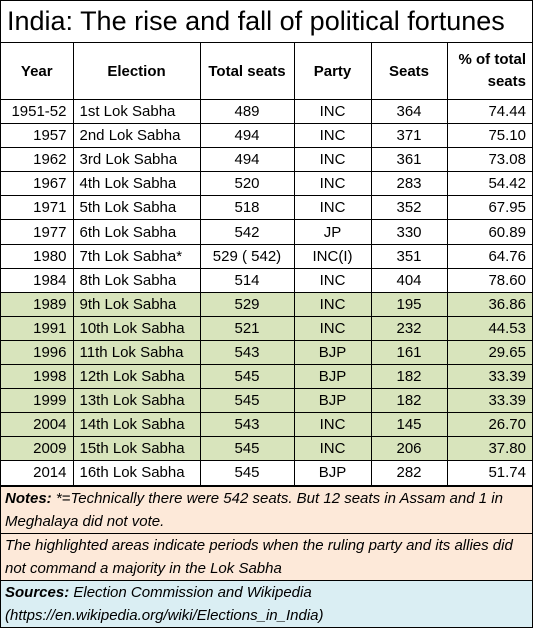  I want to click on table-row: 1957 2nd Lok Sabha 494 INC 371 75.10, so click(266, 136).